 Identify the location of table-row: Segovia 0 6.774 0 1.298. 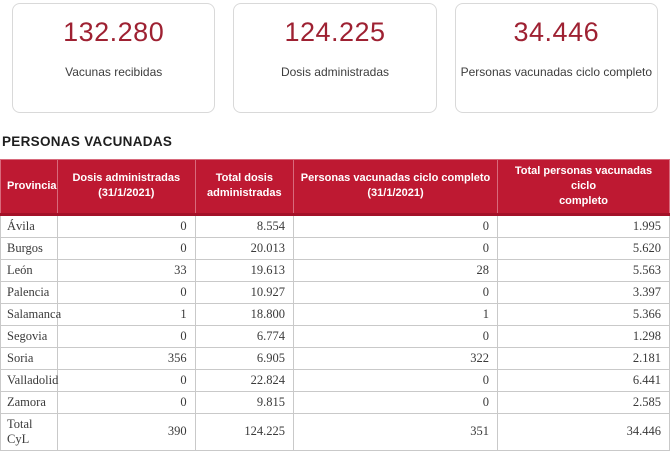
(335, 336).